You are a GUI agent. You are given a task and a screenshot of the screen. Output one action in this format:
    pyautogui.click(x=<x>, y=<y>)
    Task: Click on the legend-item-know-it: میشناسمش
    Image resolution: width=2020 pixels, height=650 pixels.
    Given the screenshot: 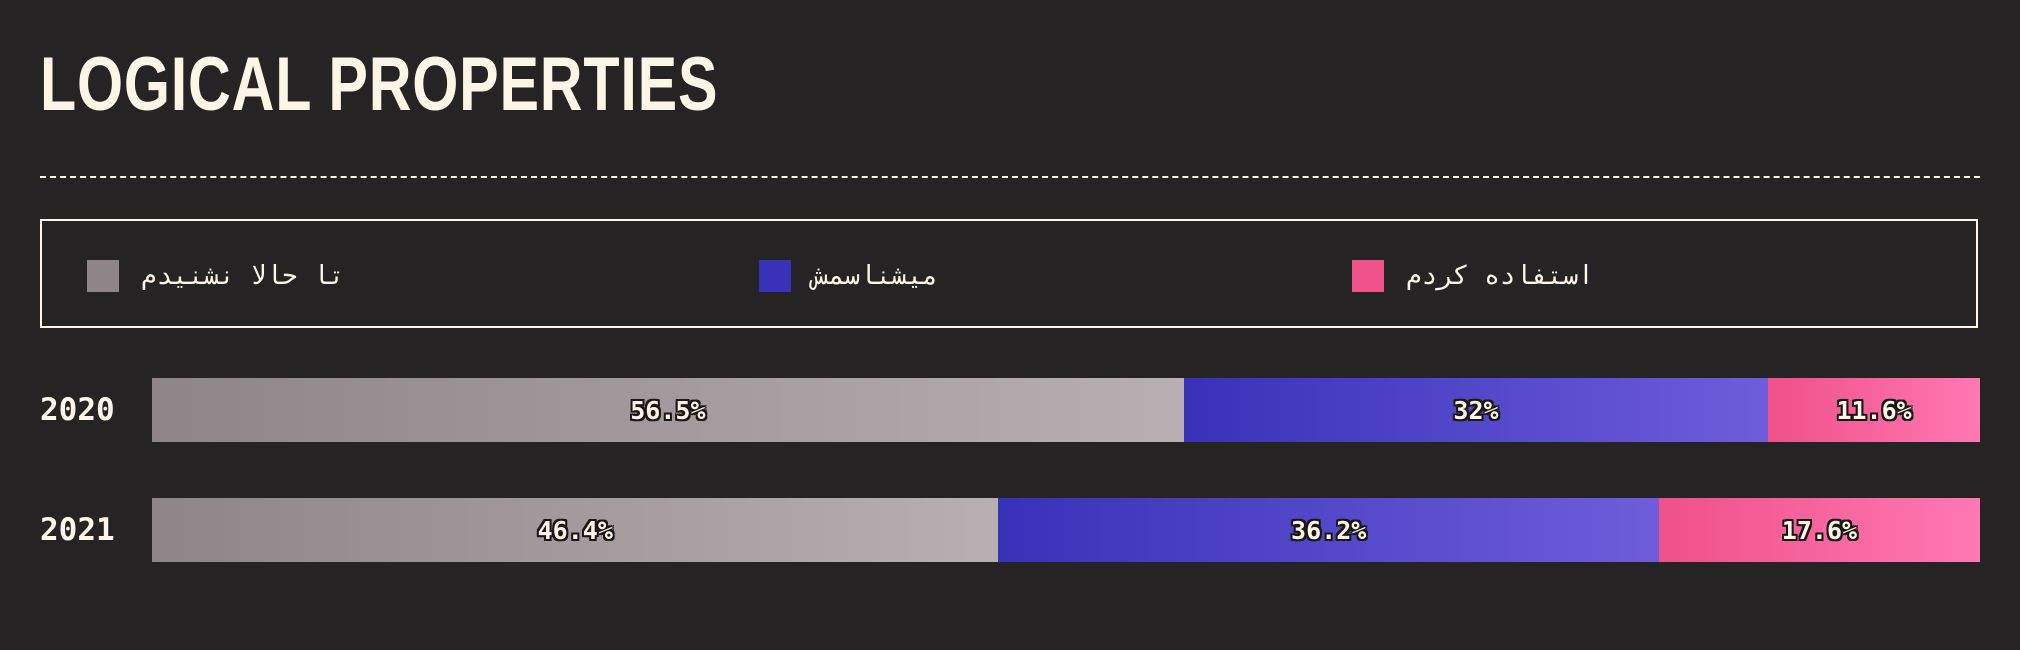 What is the action you would take?
    pyautogui.click(x=848, y=275)
    